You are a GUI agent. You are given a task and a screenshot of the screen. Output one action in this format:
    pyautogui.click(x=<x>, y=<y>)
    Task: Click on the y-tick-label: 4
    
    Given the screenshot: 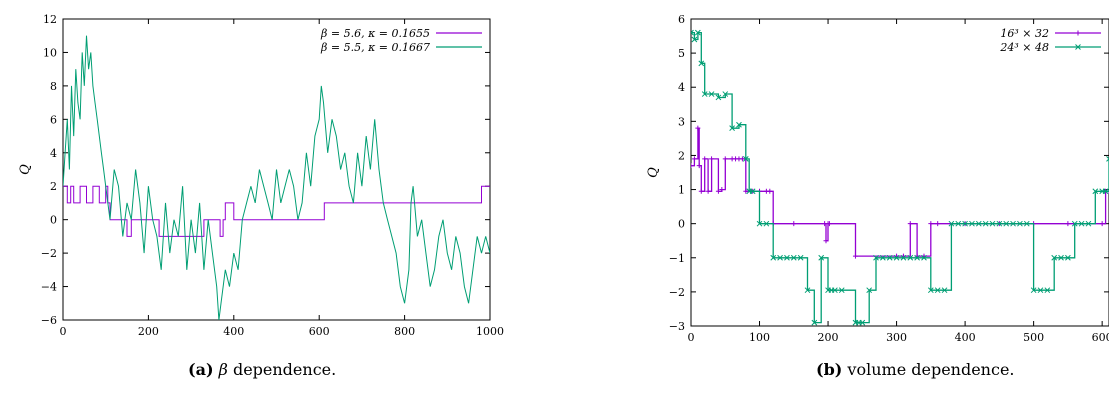 What is the action you would take?
    pyautogui.click(x=53, y=153)
    